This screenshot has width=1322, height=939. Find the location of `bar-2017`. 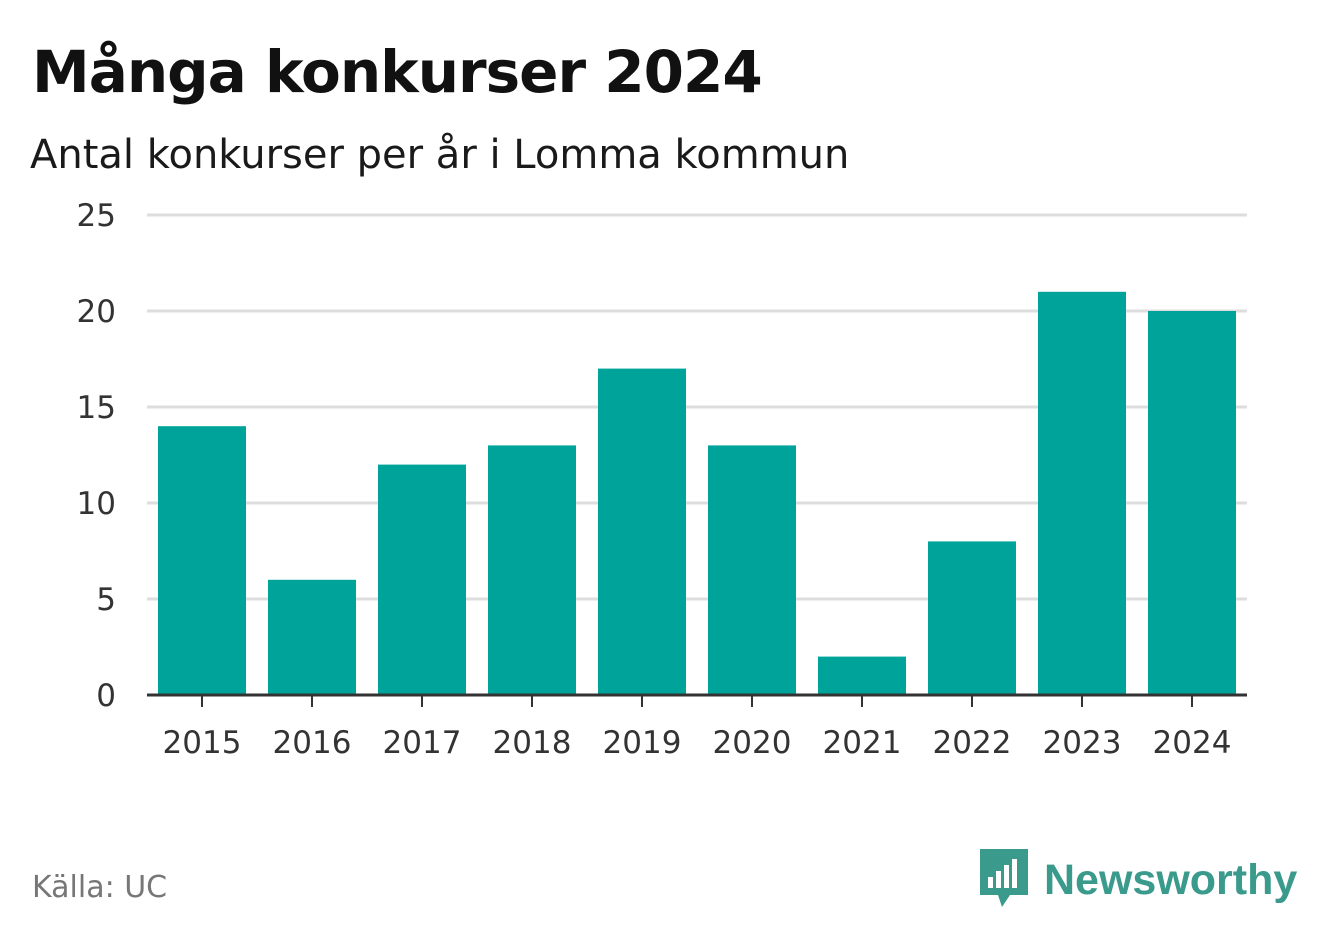

bar-2017 is located at coordinates (422, 579).